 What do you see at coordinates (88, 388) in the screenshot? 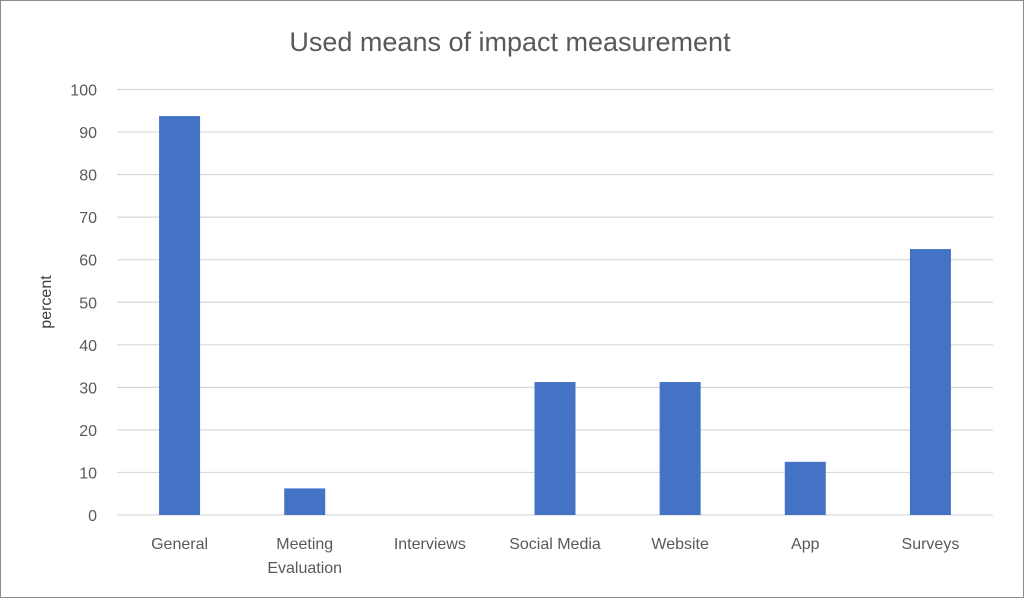
I see `y-tick-label: 30` at bounding box center [88, 388].